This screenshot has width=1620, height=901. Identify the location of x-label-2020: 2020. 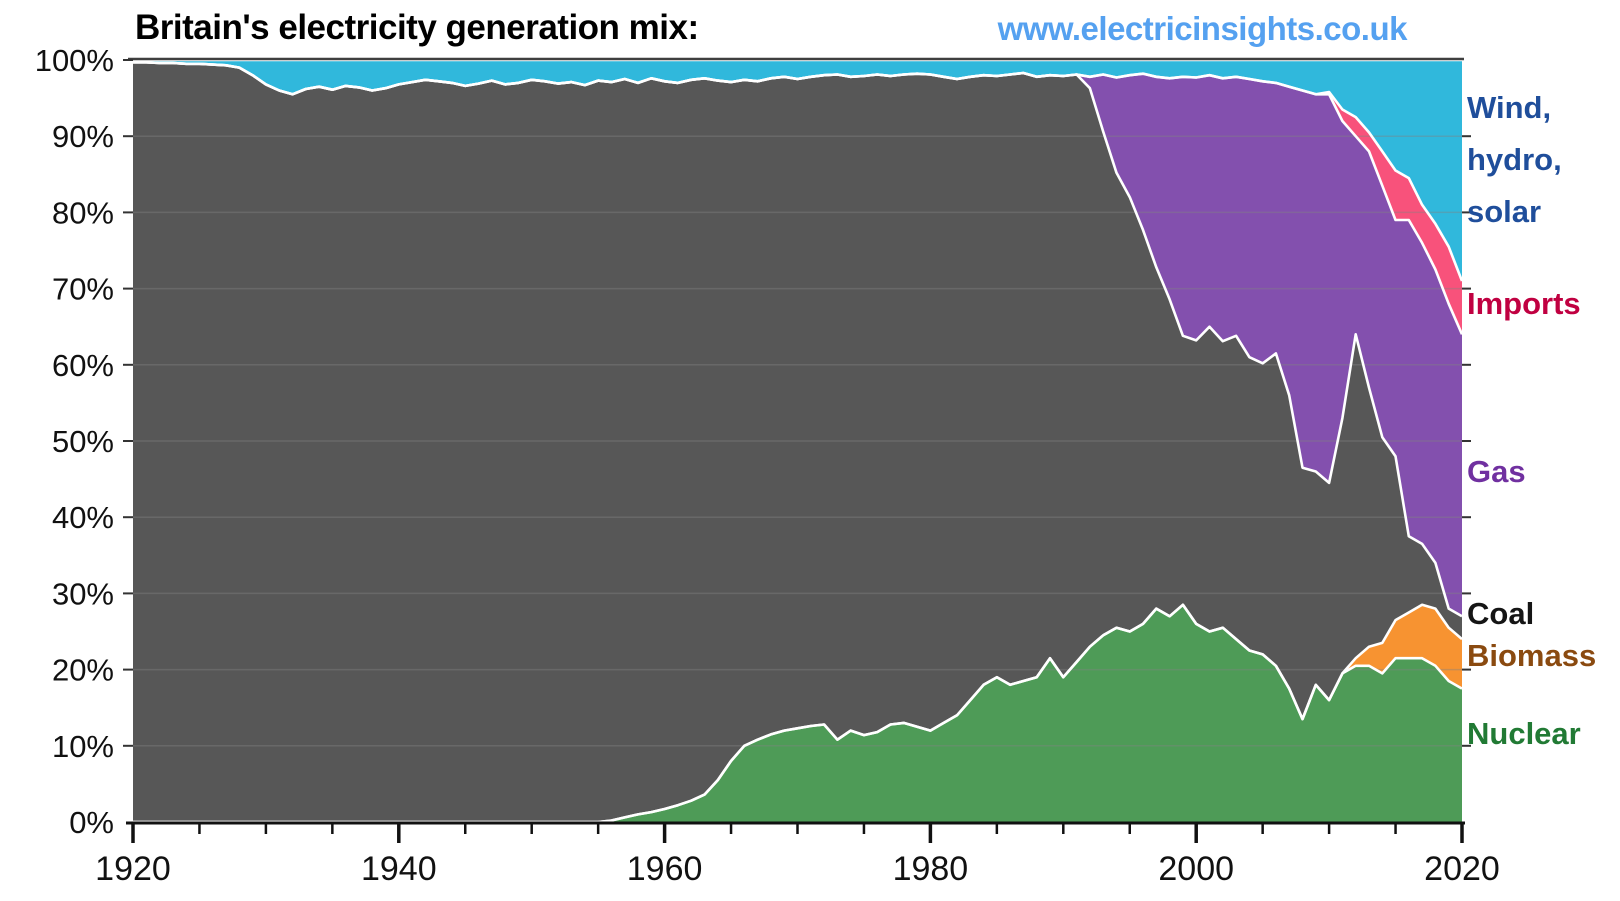
(1462, 869).